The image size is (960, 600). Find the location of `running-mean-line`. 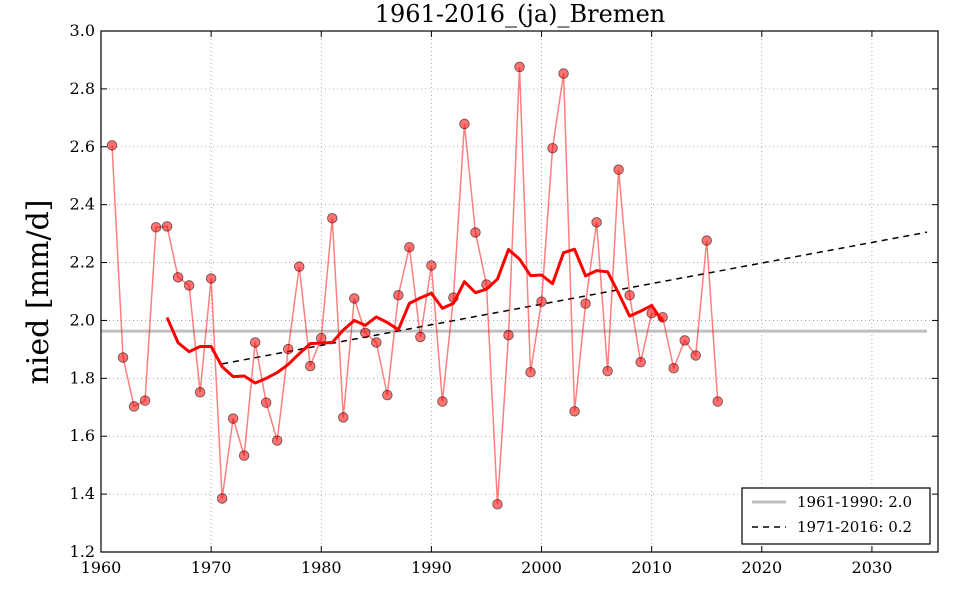

running-mean-line is located at coordinates (414, 316).